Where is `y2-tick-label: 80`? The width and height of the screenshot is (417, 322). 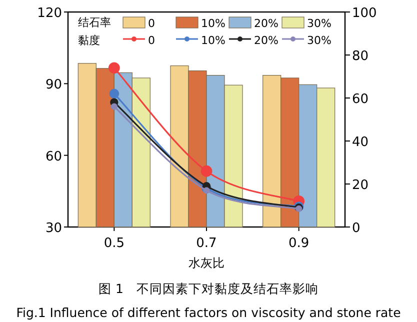 y2-tick-label: 80 is located at coordinates (360, 56).